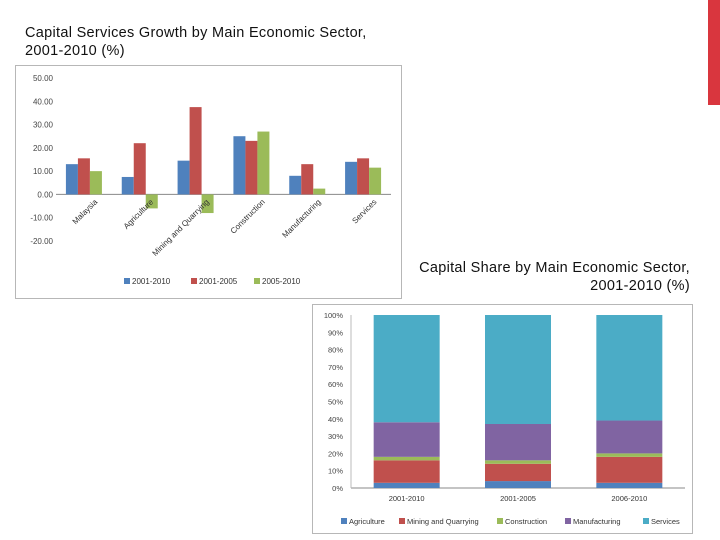 The height and width of the screenshot is (540, 720). I want to click on y-tick-label: 0.00, so click(45, 194).